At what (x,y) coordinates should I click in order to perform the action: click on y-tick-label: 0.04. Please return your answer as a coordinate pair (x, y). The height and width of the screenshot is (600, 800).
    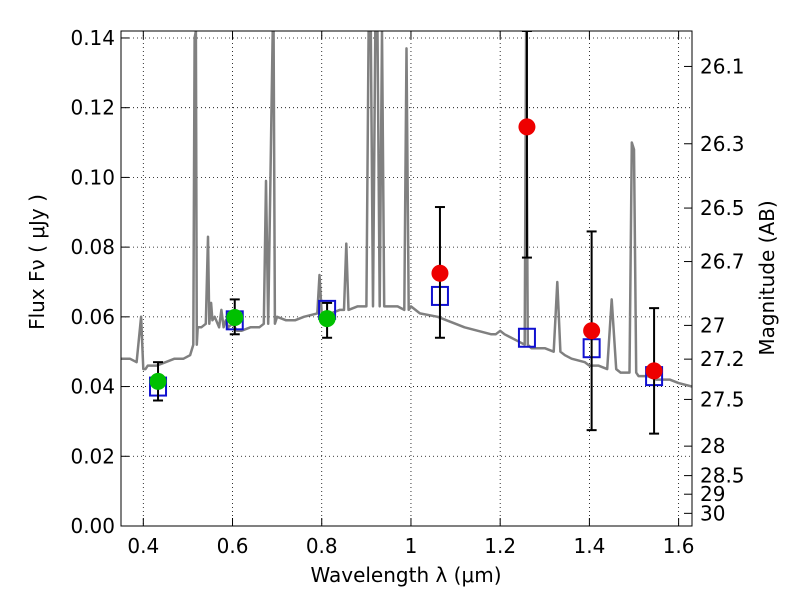
    Looking at the image, I should click on (92, 387).